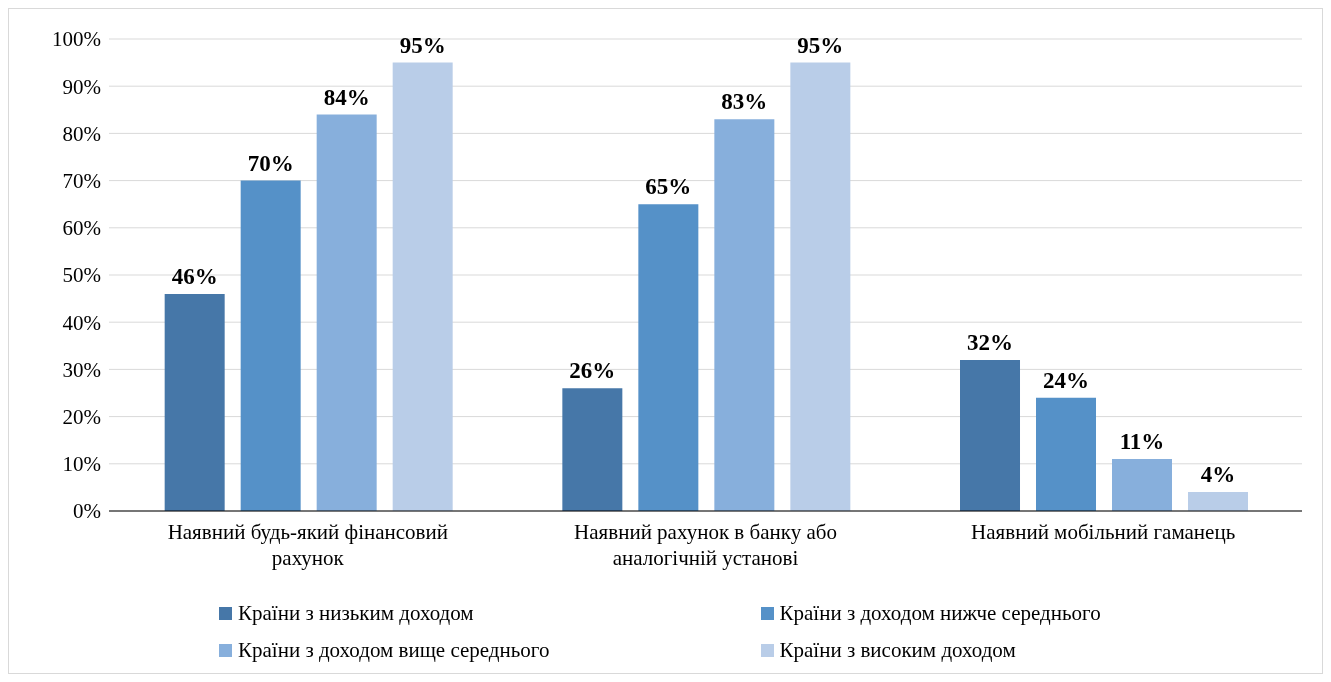 This screenshot has height=682, width=1331. Describe the element at coordinates (81, 464) in the screenshot. I see `y-tick-label: 10%` at that location.